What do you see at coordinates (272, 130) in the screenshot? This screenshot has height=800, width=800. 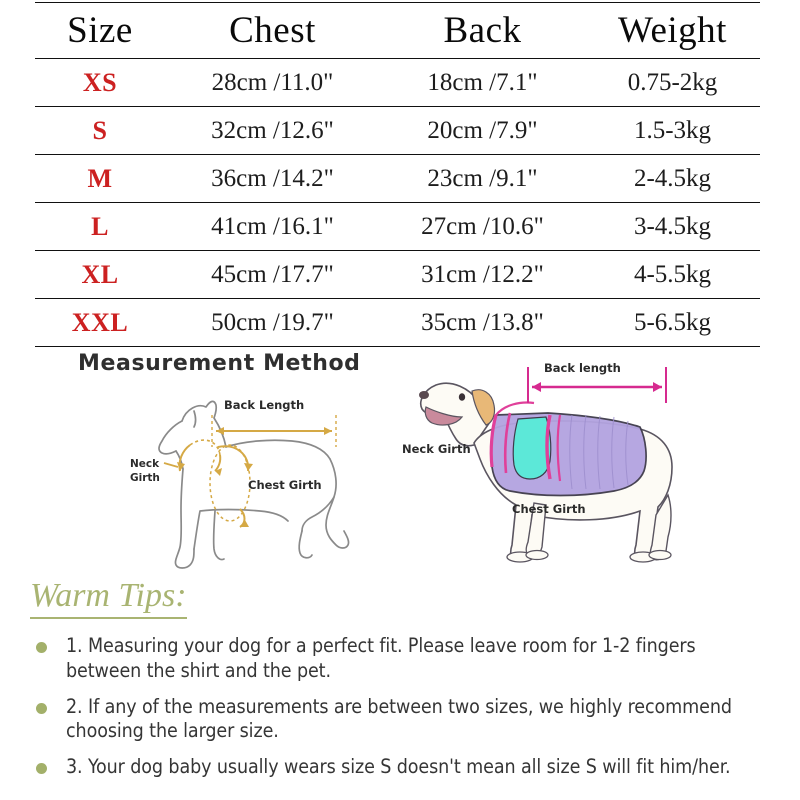 I see `cell-chest: 32cm /12.6"` at bounding box center [272, 130].